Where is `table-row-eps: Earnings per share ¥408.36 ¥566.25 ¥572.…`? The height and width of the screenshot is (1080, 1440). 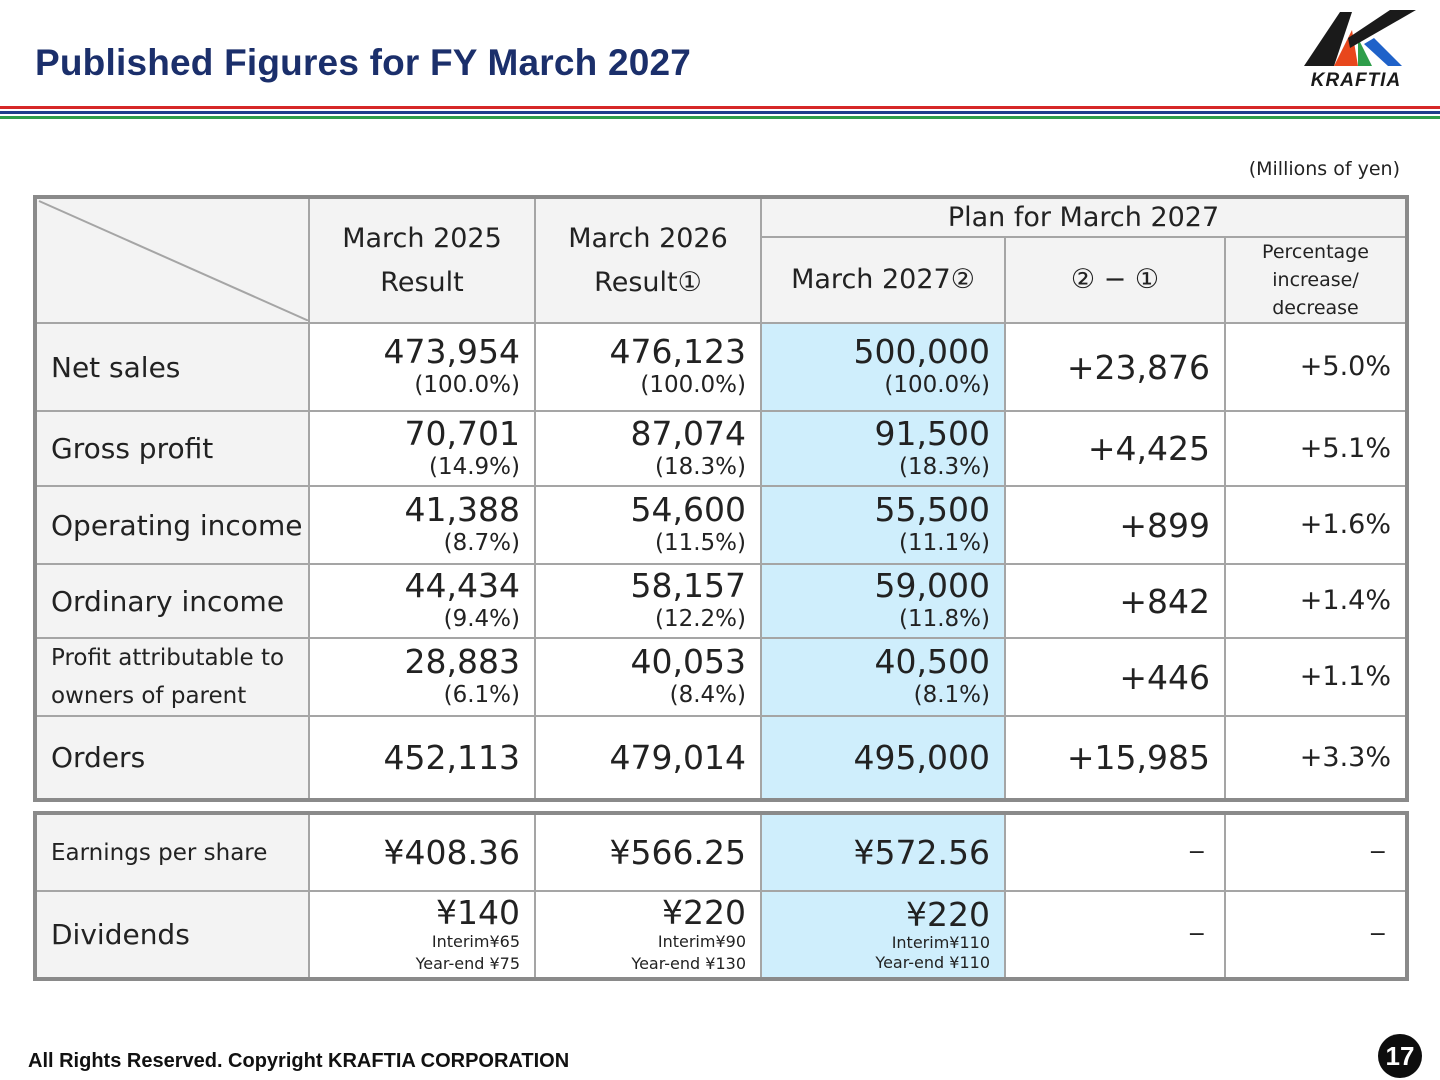
table-row-eps: Earnings per share ¥408.36 ¥566.25 ¥572.… is located at coordinates (721, 852).